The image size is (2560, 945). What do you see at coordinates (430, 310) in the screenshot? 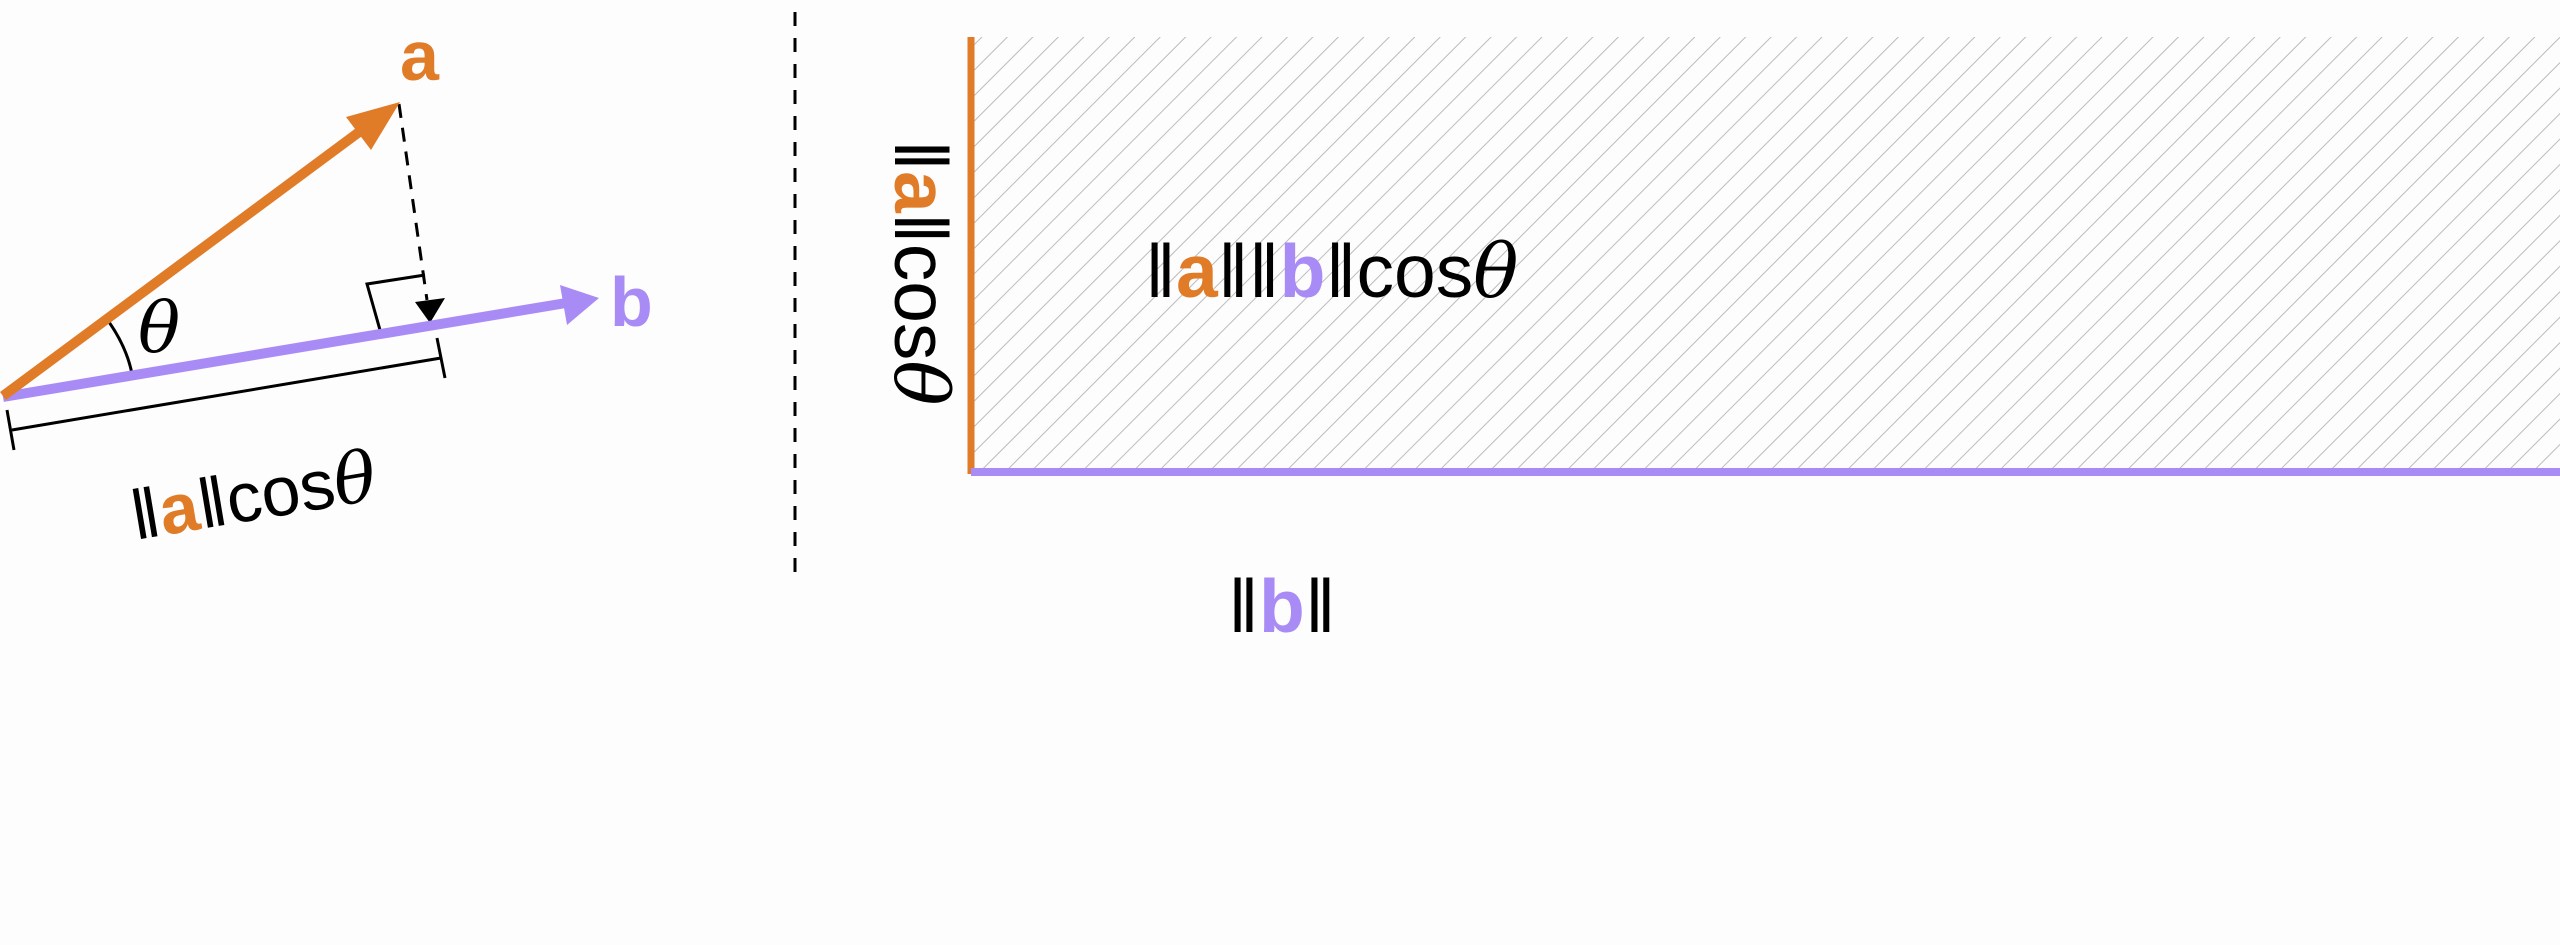
I see `projection-arrowhead` at bounding box center [430, 310].